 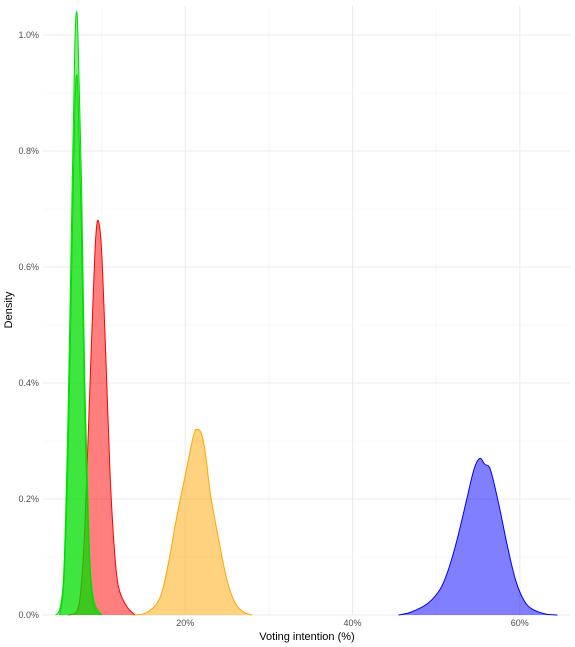 I want to click on x-axis-title: Voting intention (%), so click(x=306, y=637).